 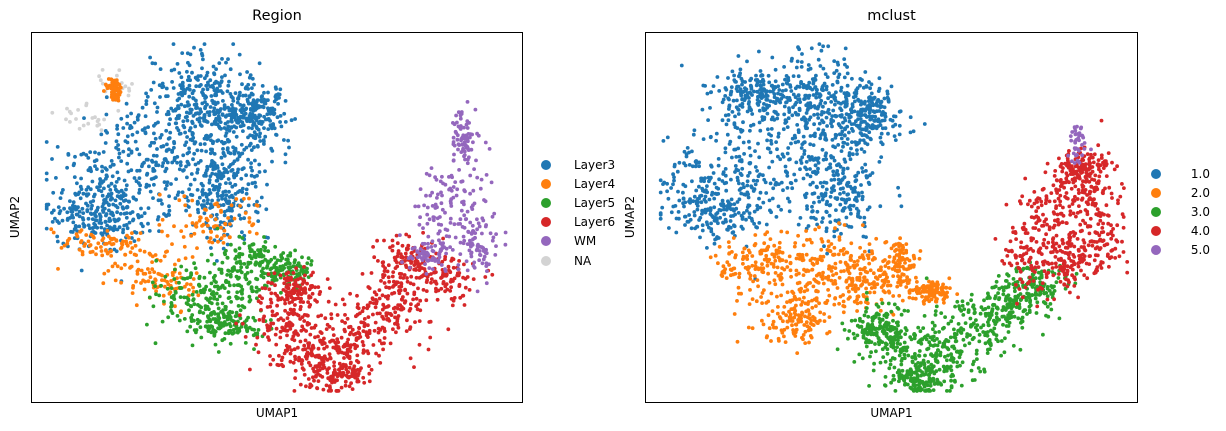 What do you see at coordinates (595, 222) in the screenshot?
I see `legend-label: Layer6` at bounding box center [595, 222].